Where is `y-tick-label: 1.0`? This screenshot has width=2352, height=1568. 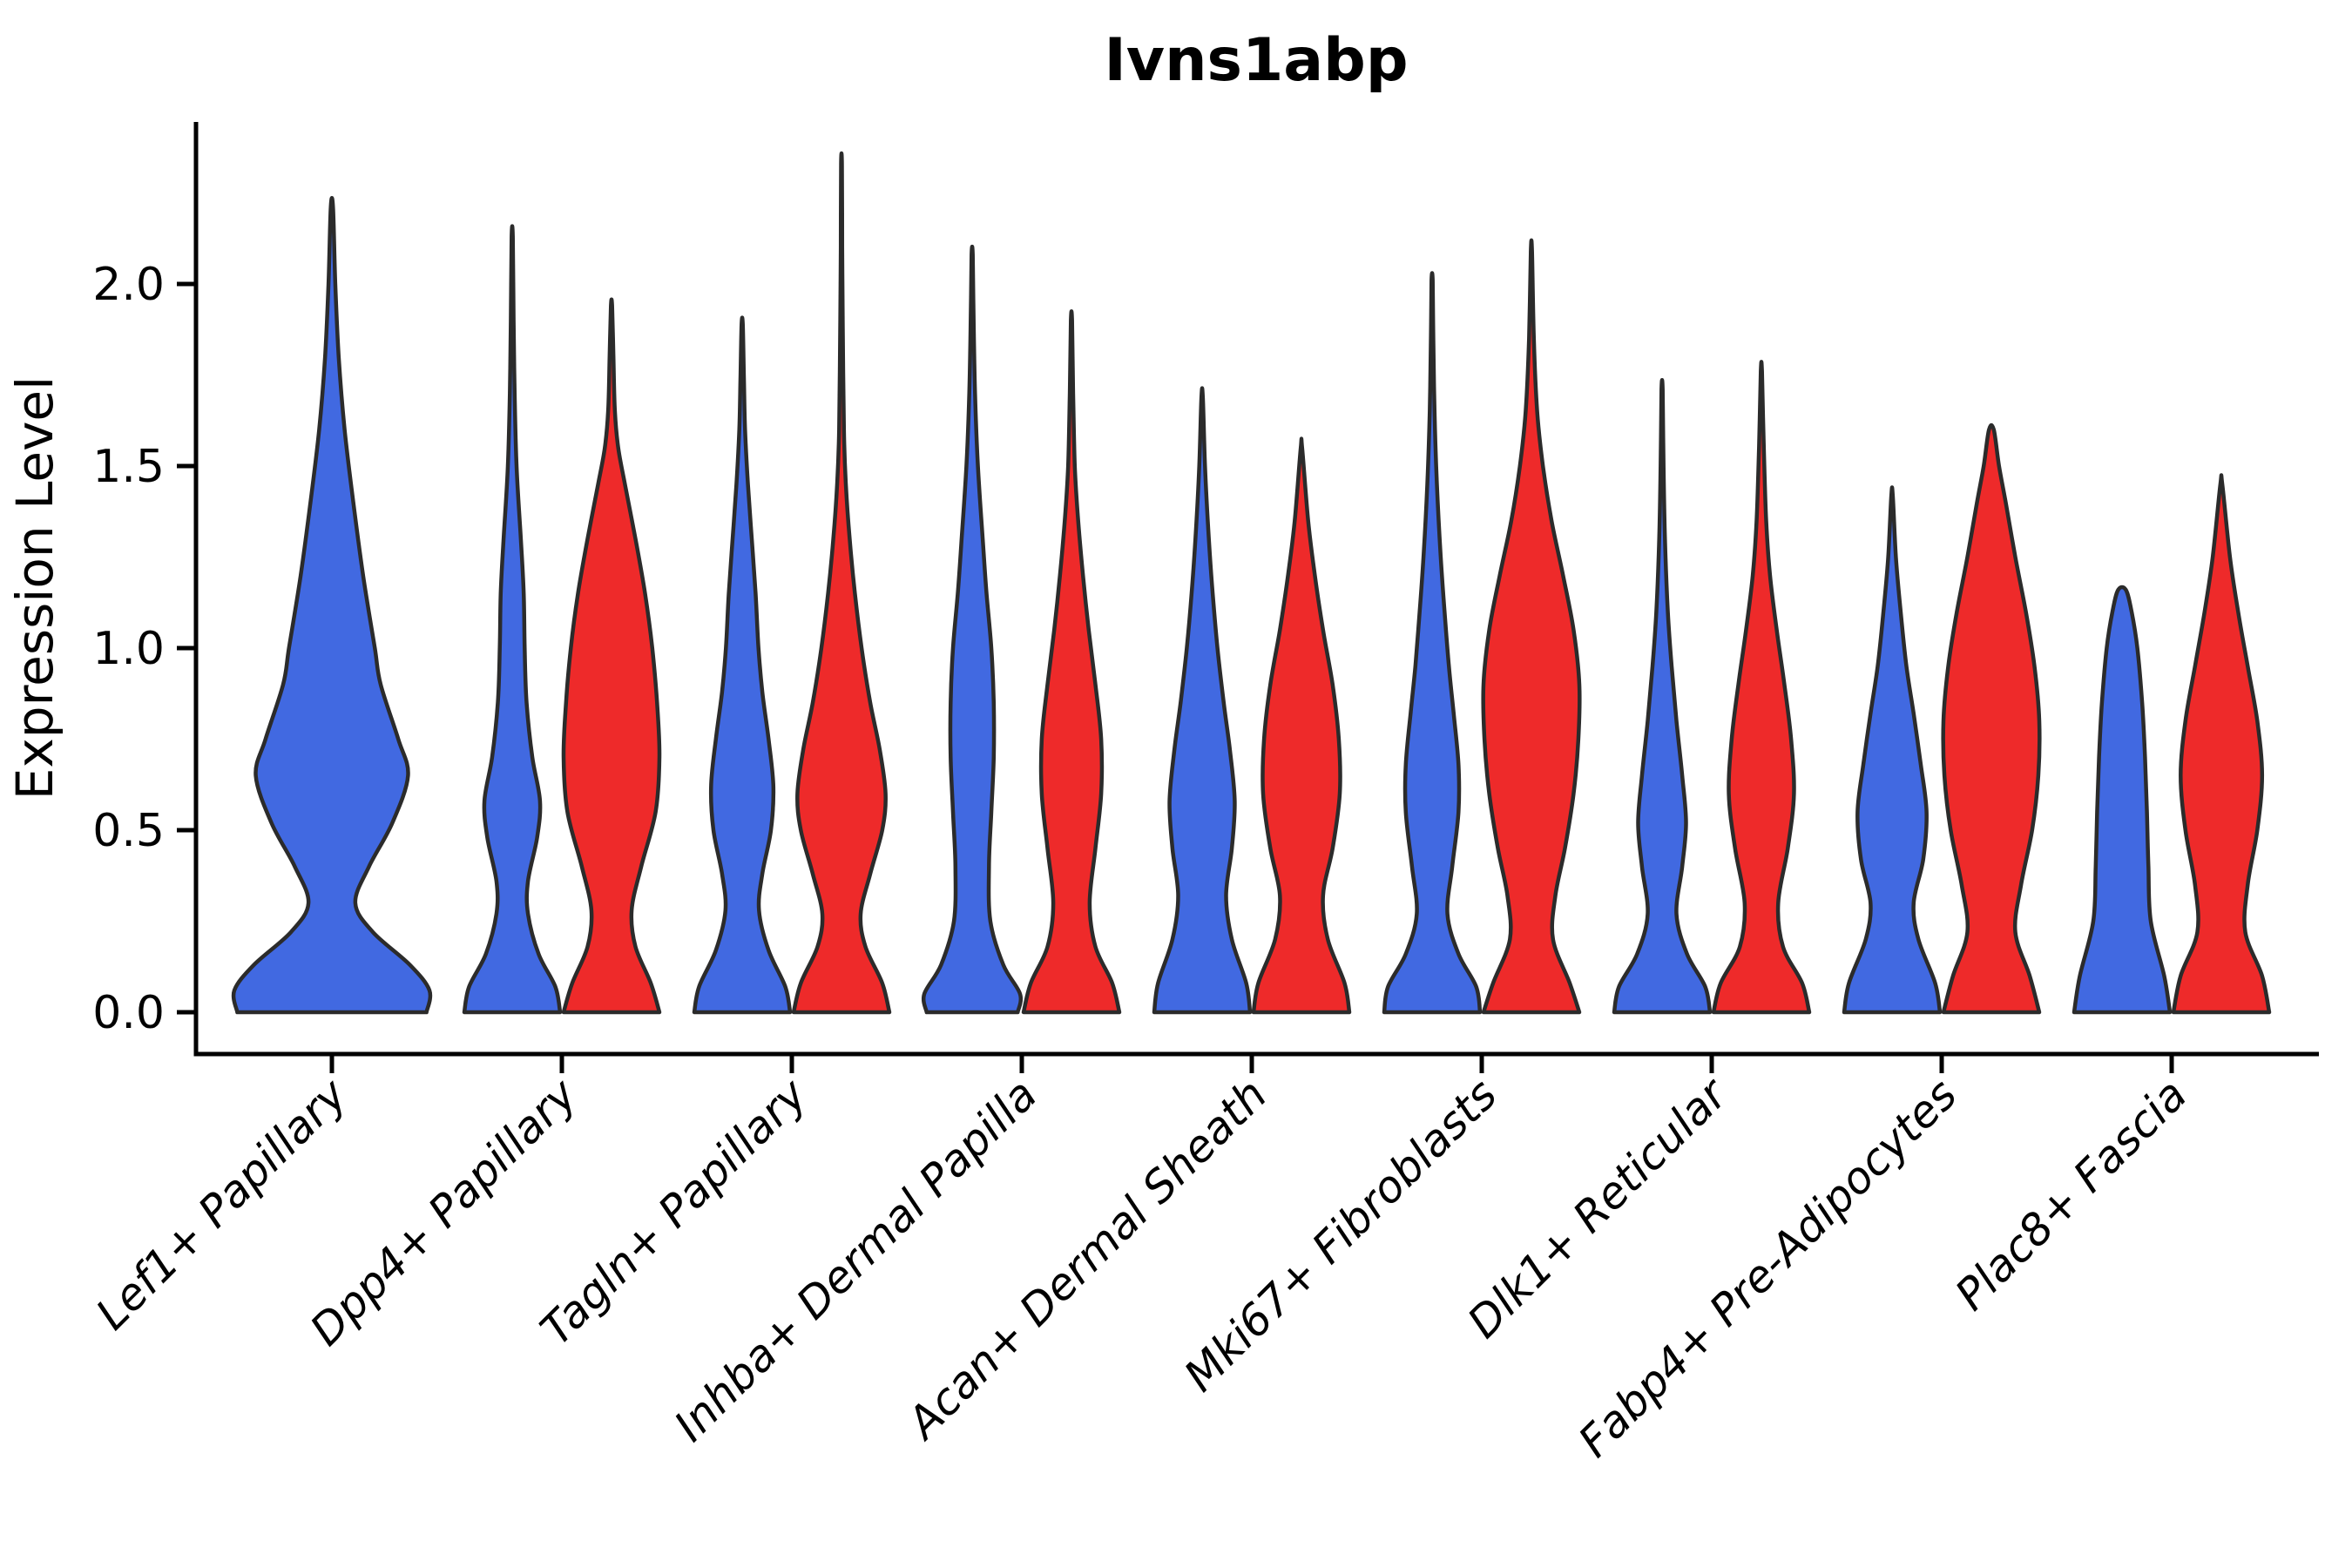
y-tick-label: 1.0 is located at coordinates (129, 649).